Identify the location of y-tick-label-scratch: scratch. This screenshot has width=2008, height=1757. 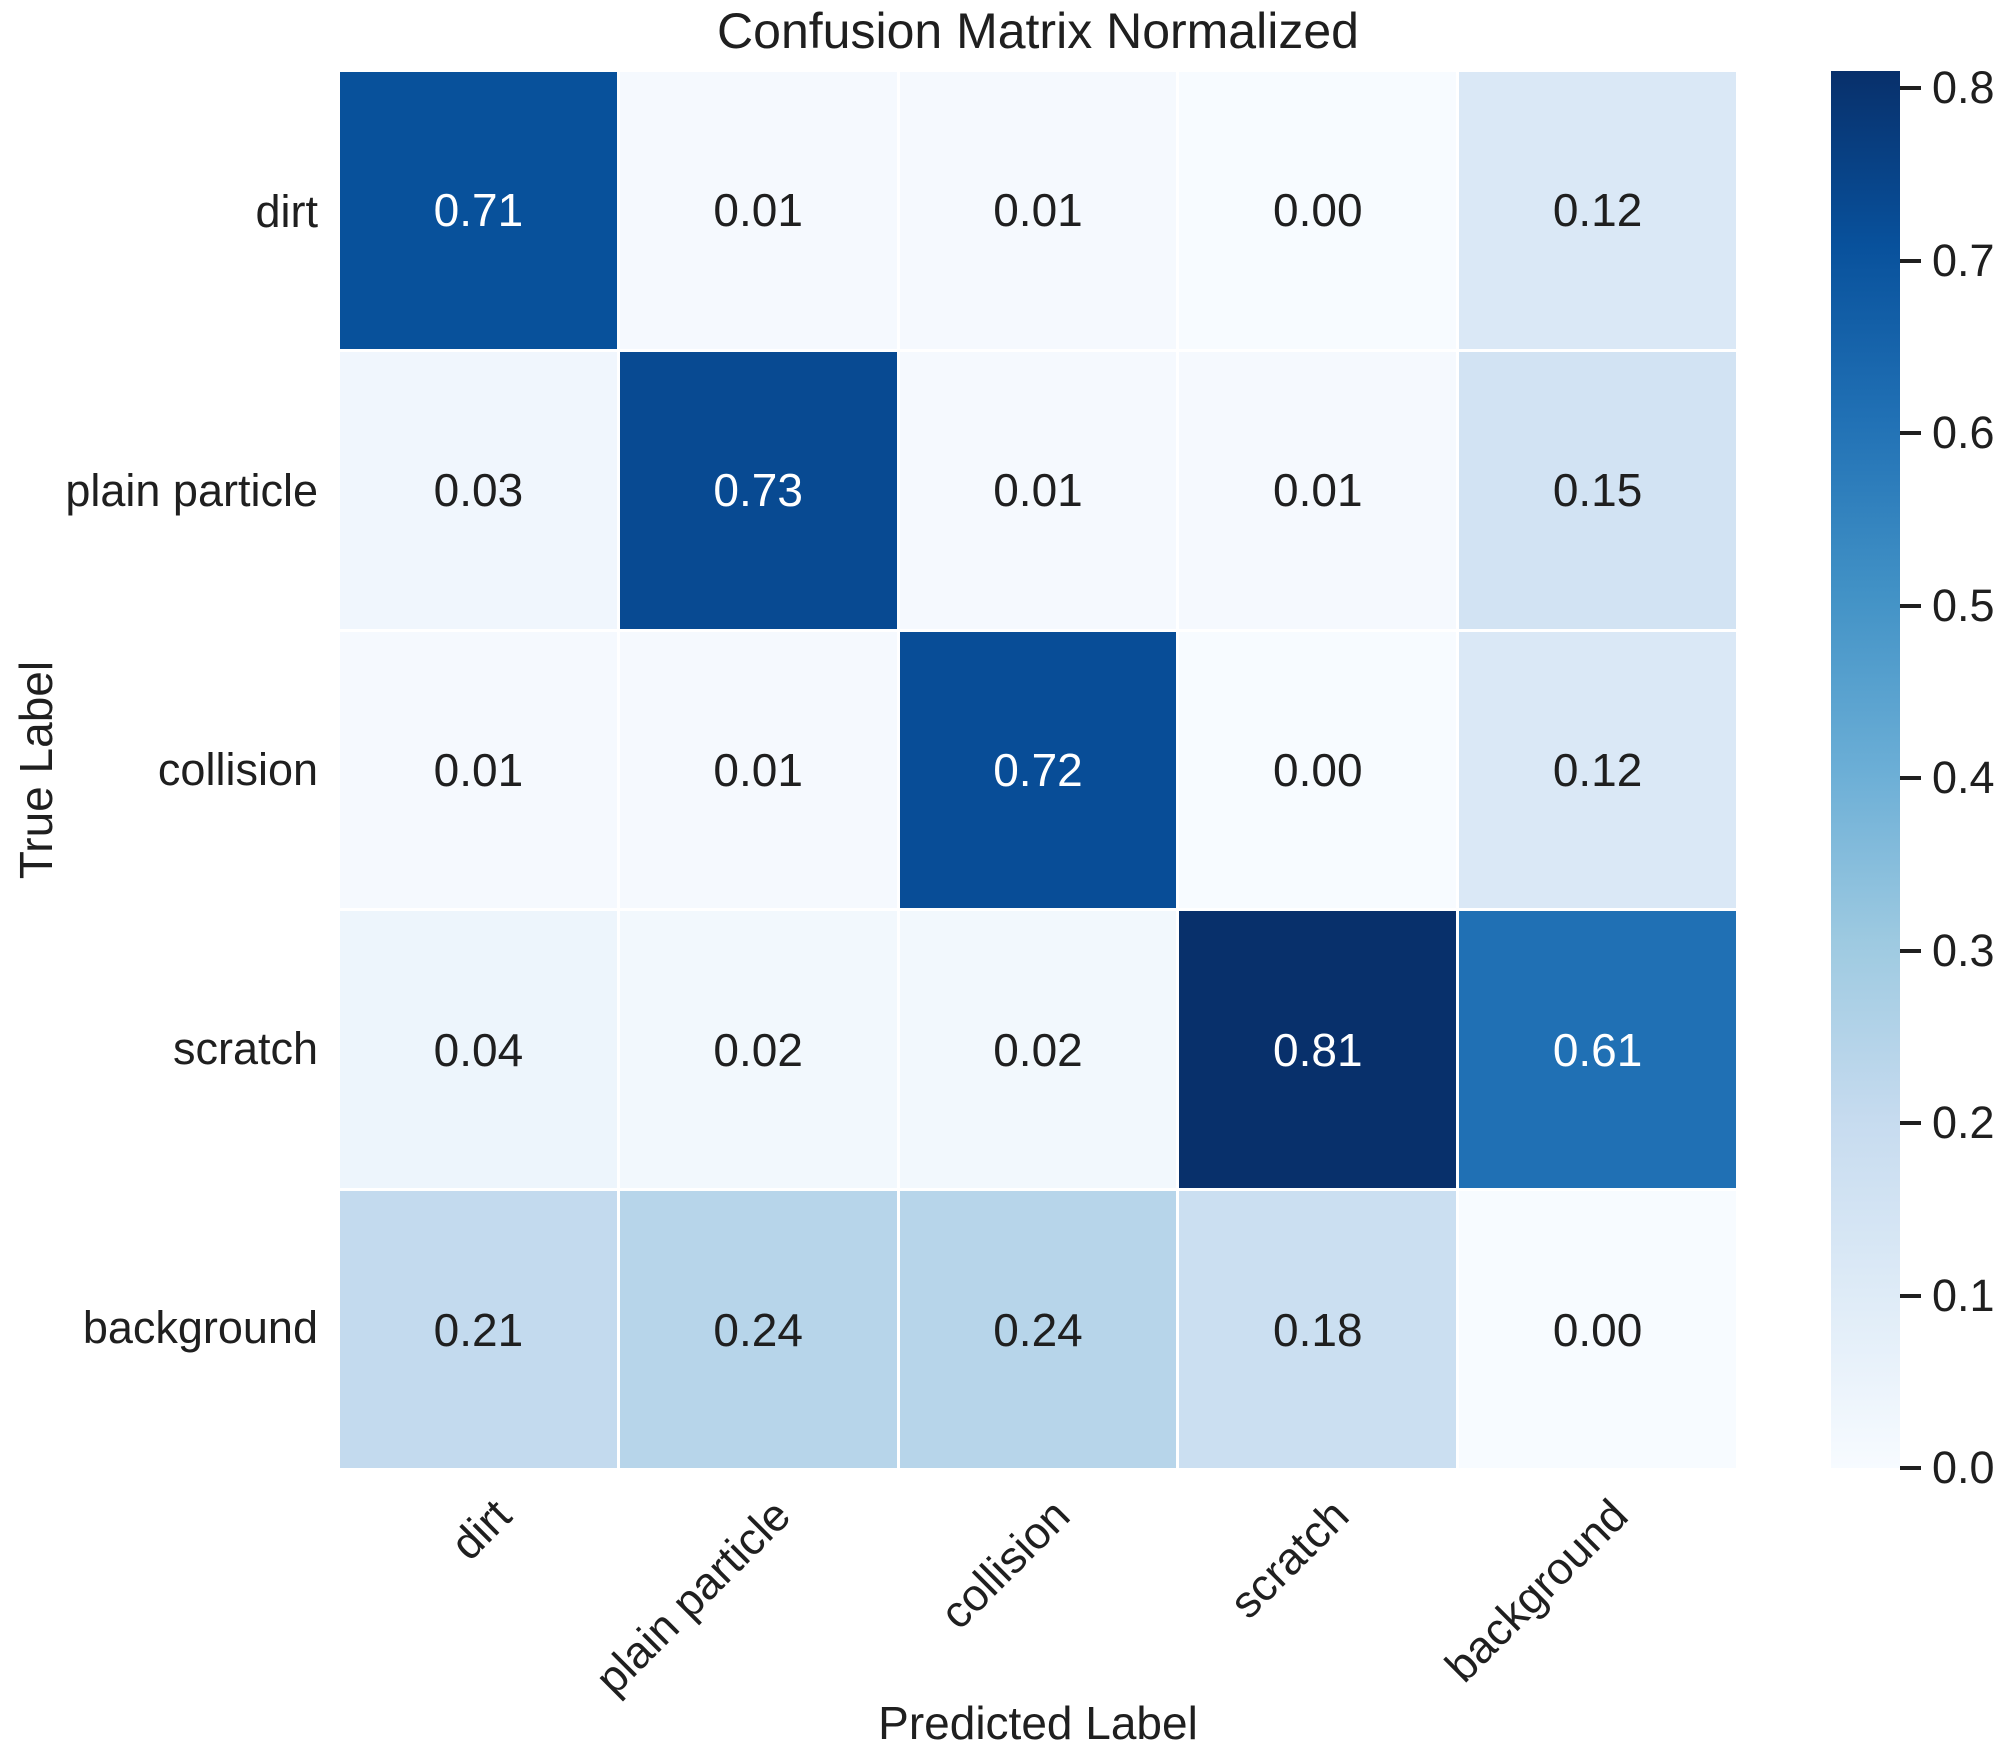
(245, 1049).